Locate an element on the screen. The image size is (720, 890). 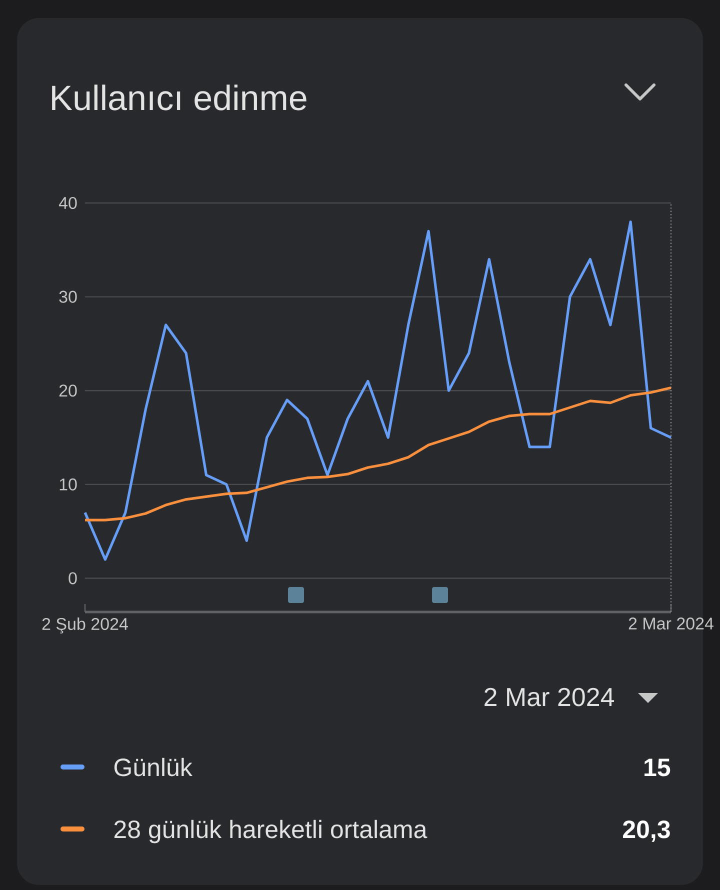
text: 15 is located at coordinates (657, 767).